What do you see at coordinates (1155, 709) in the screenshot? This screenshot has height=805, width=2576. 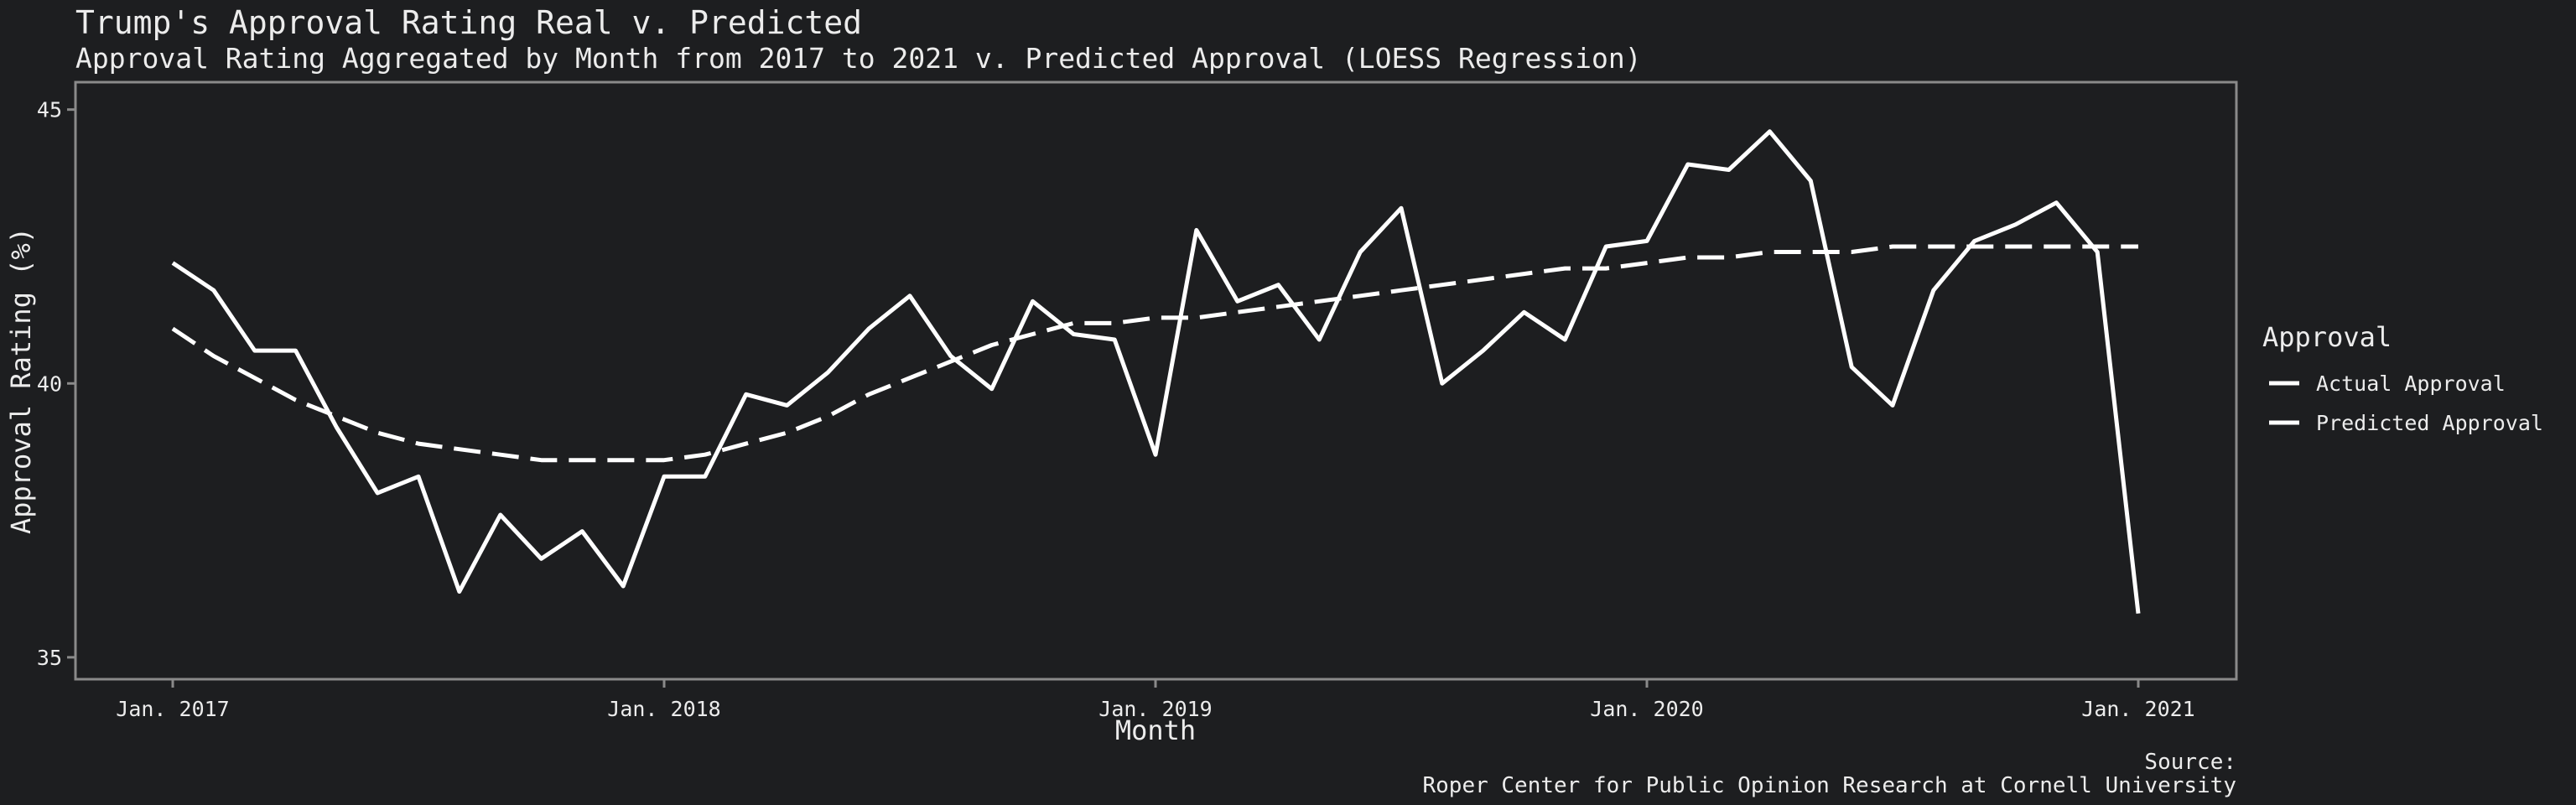 I see `x-tick-label-2: Jan. 2019` at bounding box center [1155, 709].